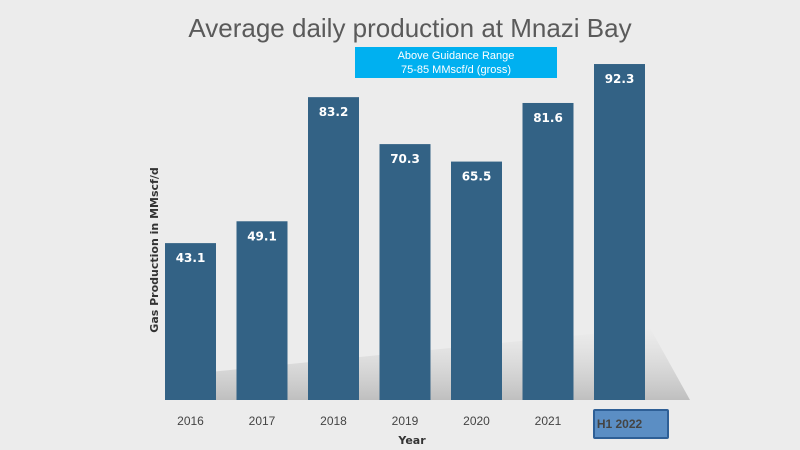 This screenshot has height=450, width=800. What do you see at coordinates (456, 56) in the screenshot?
I see `guidance-line-1: Above Guidance Range` at bounding box center [456, 56].